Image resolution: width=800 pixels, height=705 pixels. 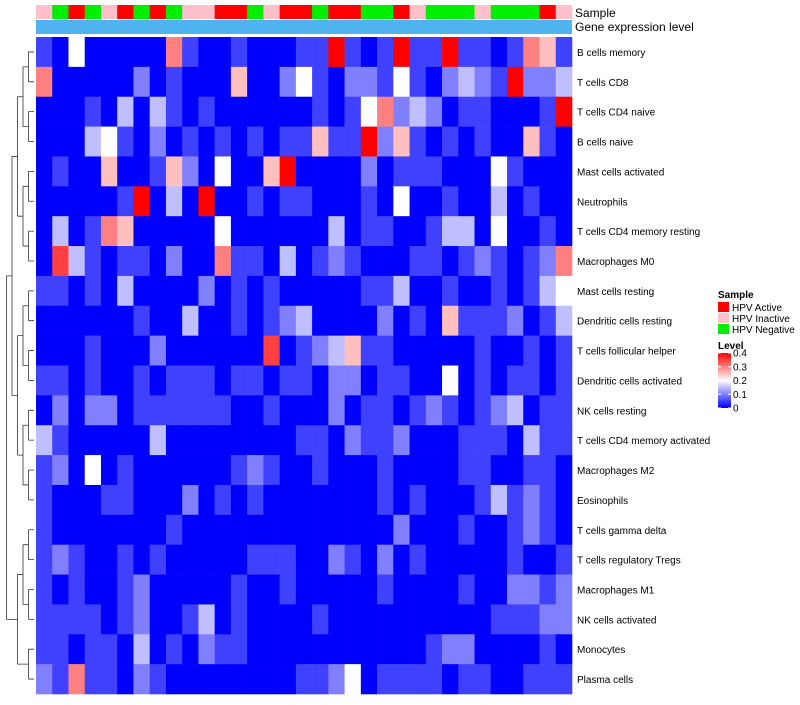 I want to click on row-label: T cells CD8, so click(x=603, y=83).